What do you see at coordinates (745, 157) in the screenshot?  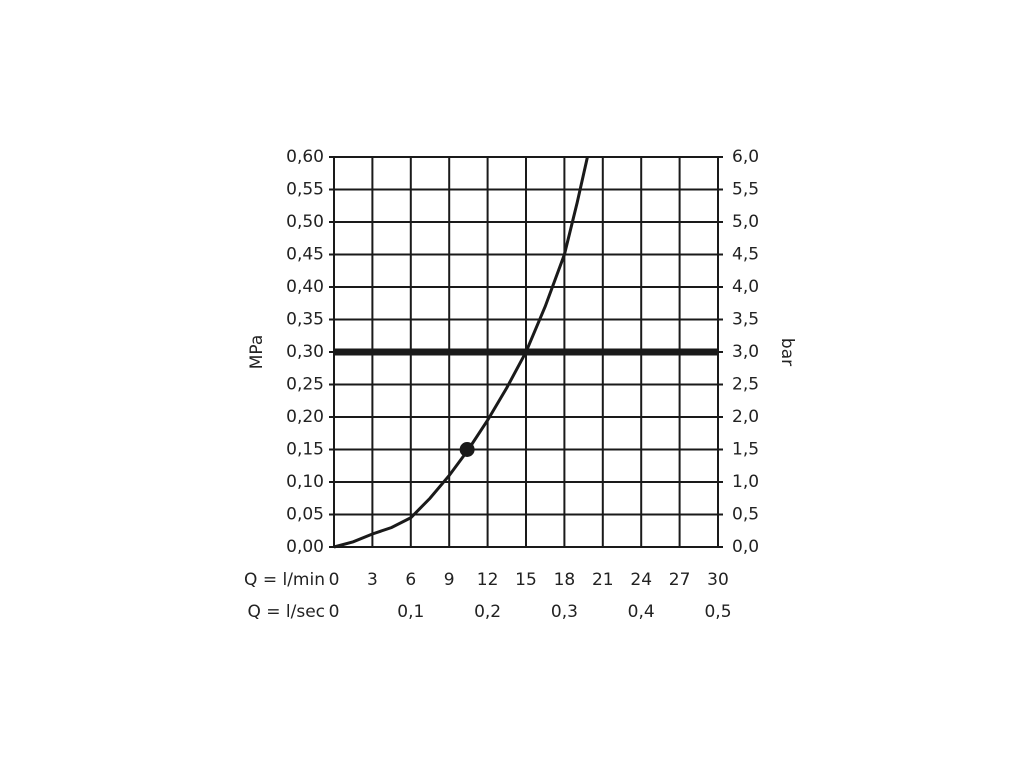 I see `y2-tick-label: 6,0` at bounding box center [745, 157].